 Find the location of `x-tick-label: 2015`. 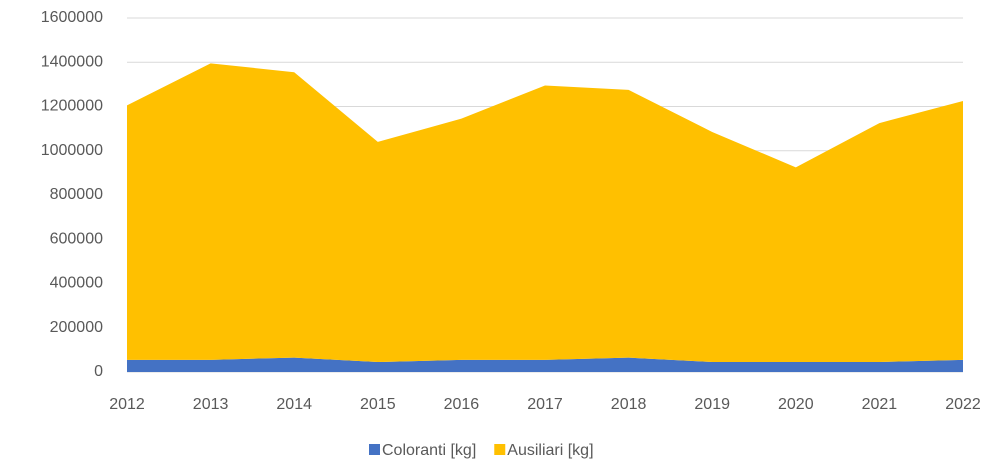

x-tick-label: 2015 is located at coordinates (378, 404).